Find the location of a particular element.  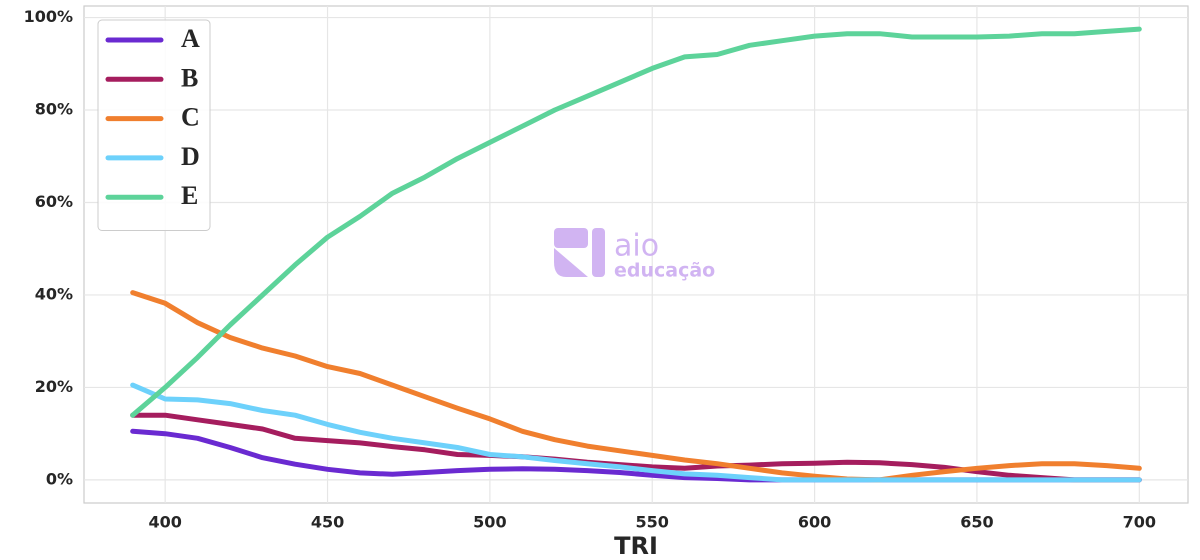

x-tick-label: 550 is located at coordinates (652, 522).